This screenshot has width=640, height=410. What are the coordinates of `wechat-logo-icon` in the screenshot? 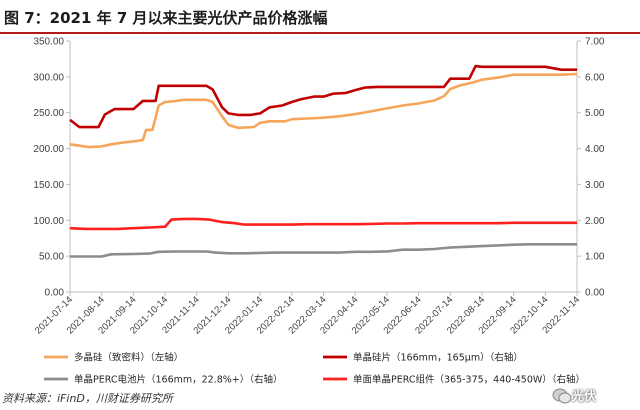 It's located at (562, 396).